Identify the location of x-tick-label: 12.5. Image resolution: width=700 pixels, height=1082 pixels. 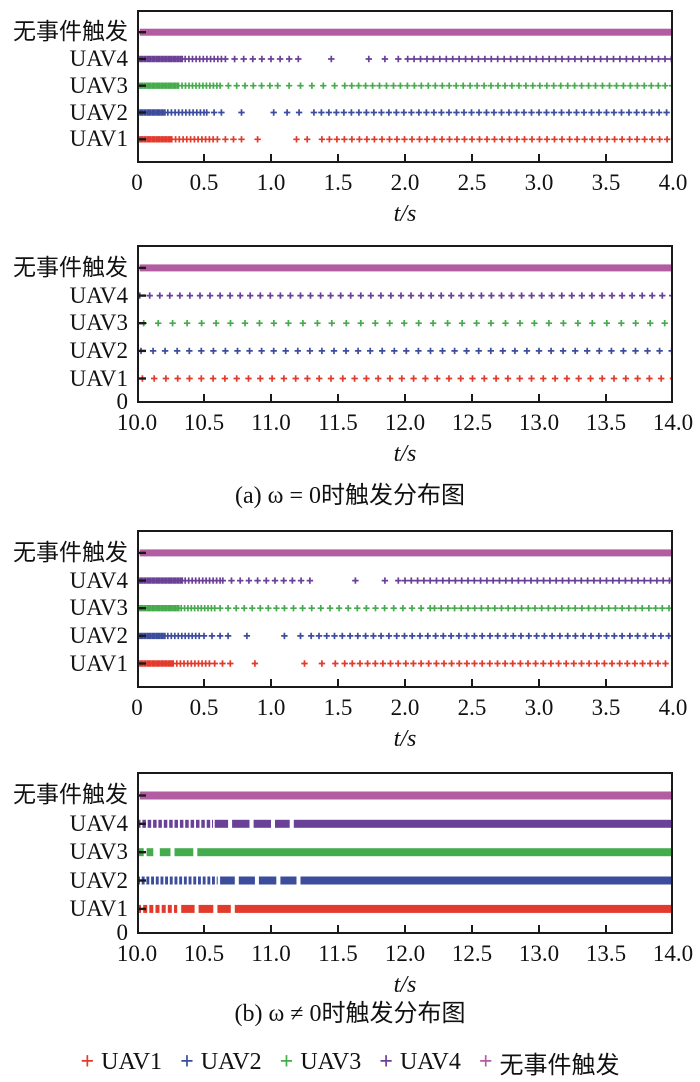
(472, 422).